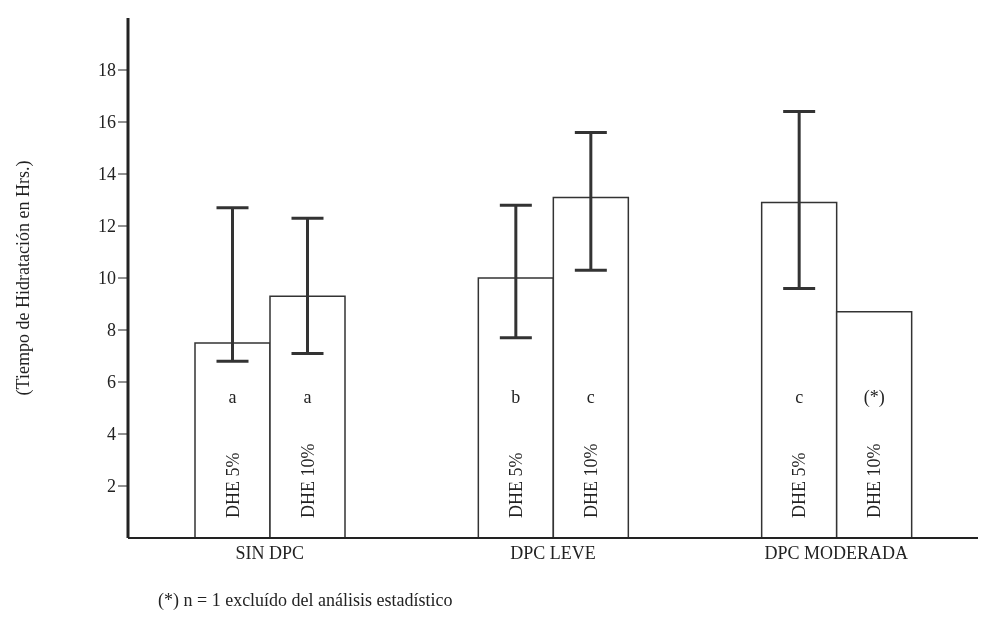  I want to click on y-tick-label: 16, so click(107, 122).